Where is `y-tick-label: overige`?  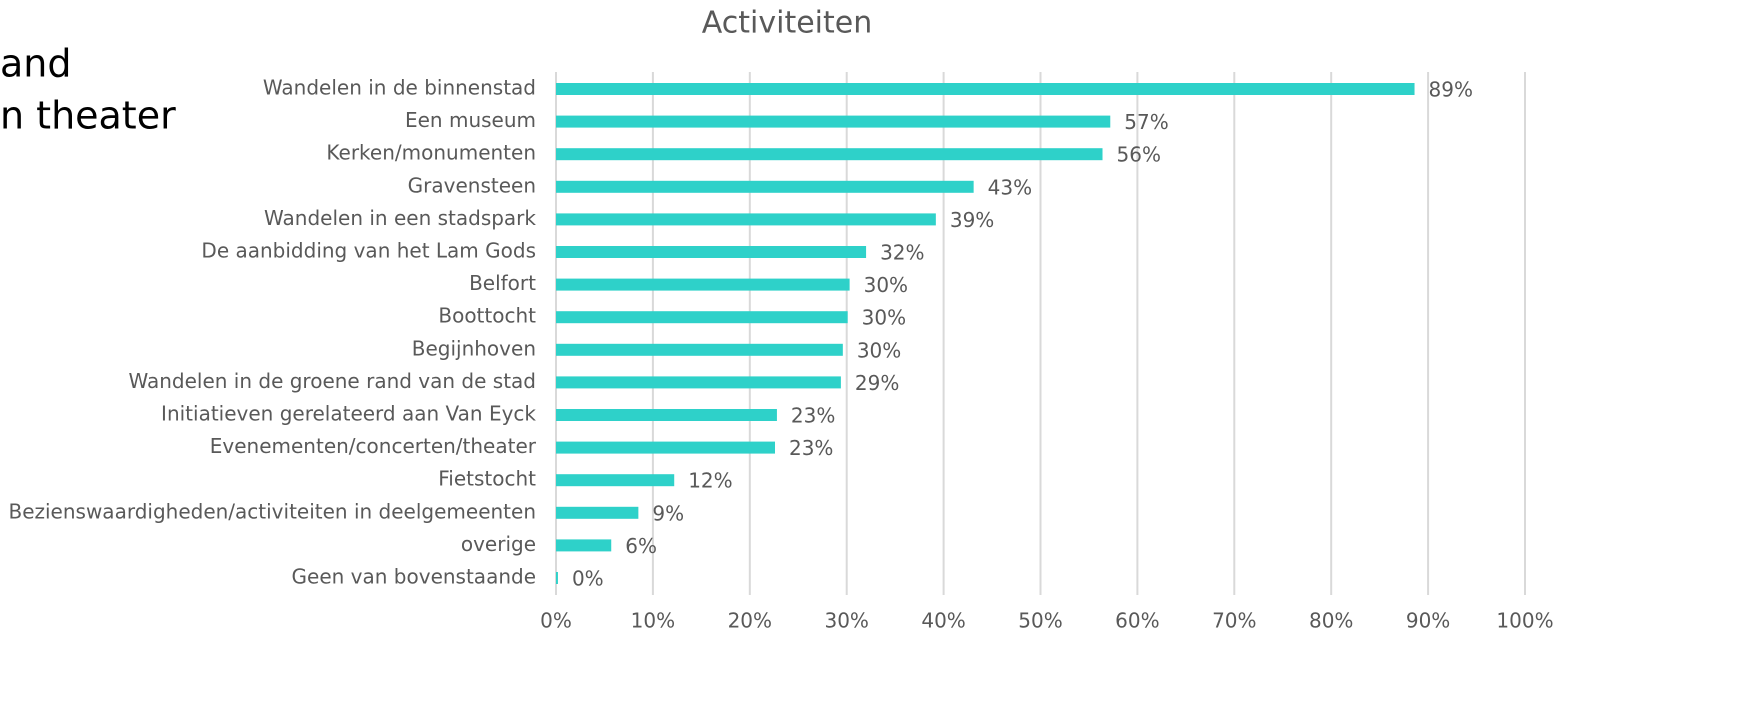
y-tick-label: overige is located at coordinates (498, 544).